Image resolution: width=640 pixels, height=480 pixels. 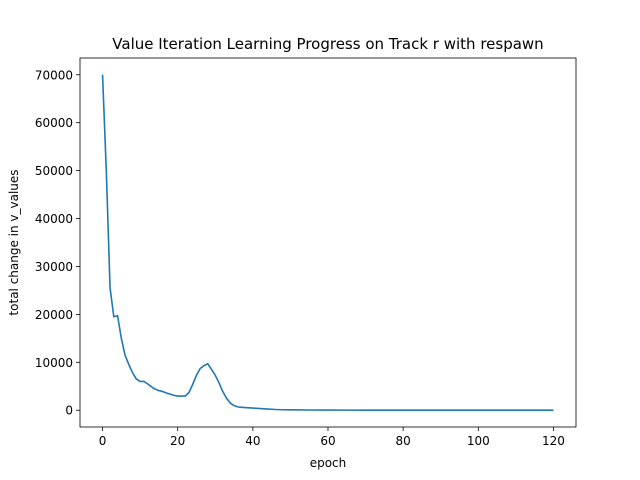 I want to click on x-tick-label: 120, so click(x=553, y=441).